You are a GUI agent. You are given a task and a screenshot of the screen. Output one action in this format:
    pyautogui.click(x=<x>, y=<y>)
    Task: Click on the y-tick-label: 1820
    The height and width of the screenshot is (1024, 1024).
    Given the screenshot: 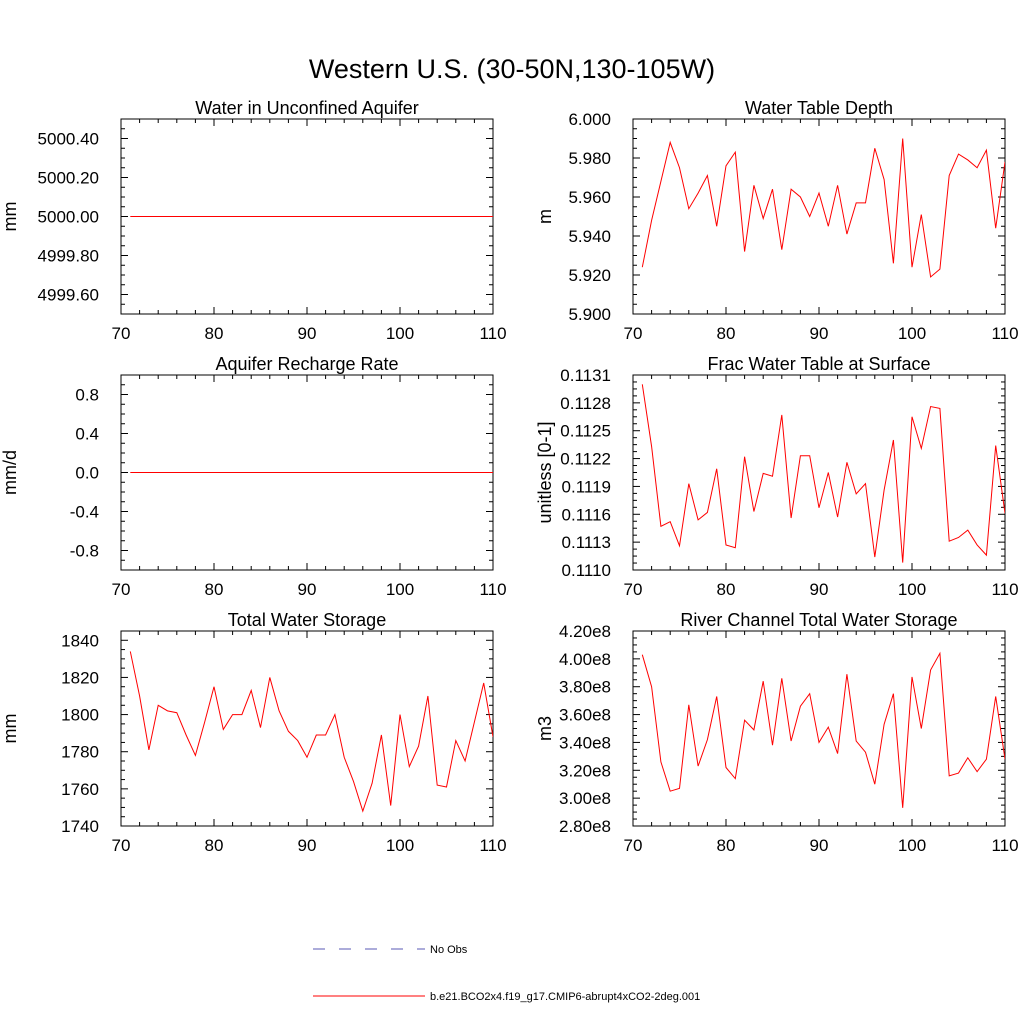 What is the action you would take?
    pyautogui.click(x=80, y=677)
    